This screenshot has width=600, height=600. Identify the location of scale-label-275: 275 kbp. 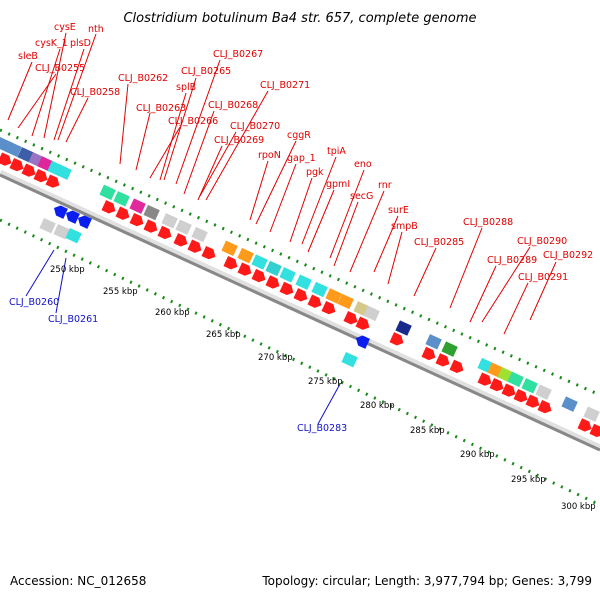
(325, 382).